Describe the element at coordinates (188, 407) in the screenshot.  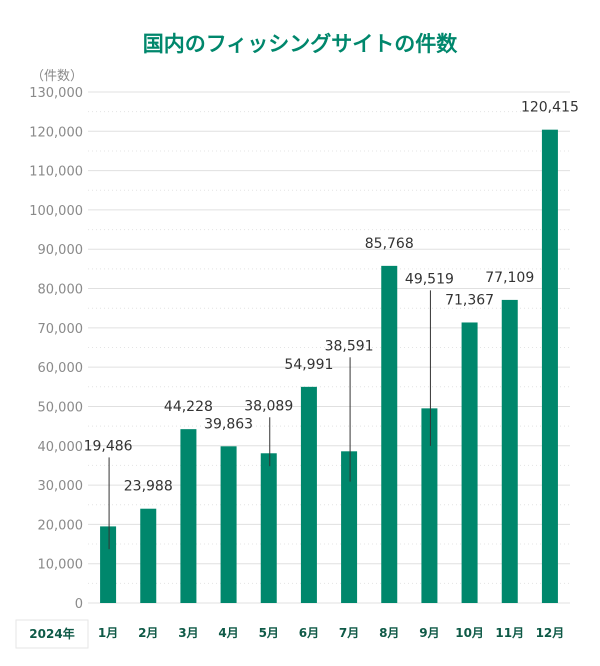
I see `value-label: 44,228` at that location.